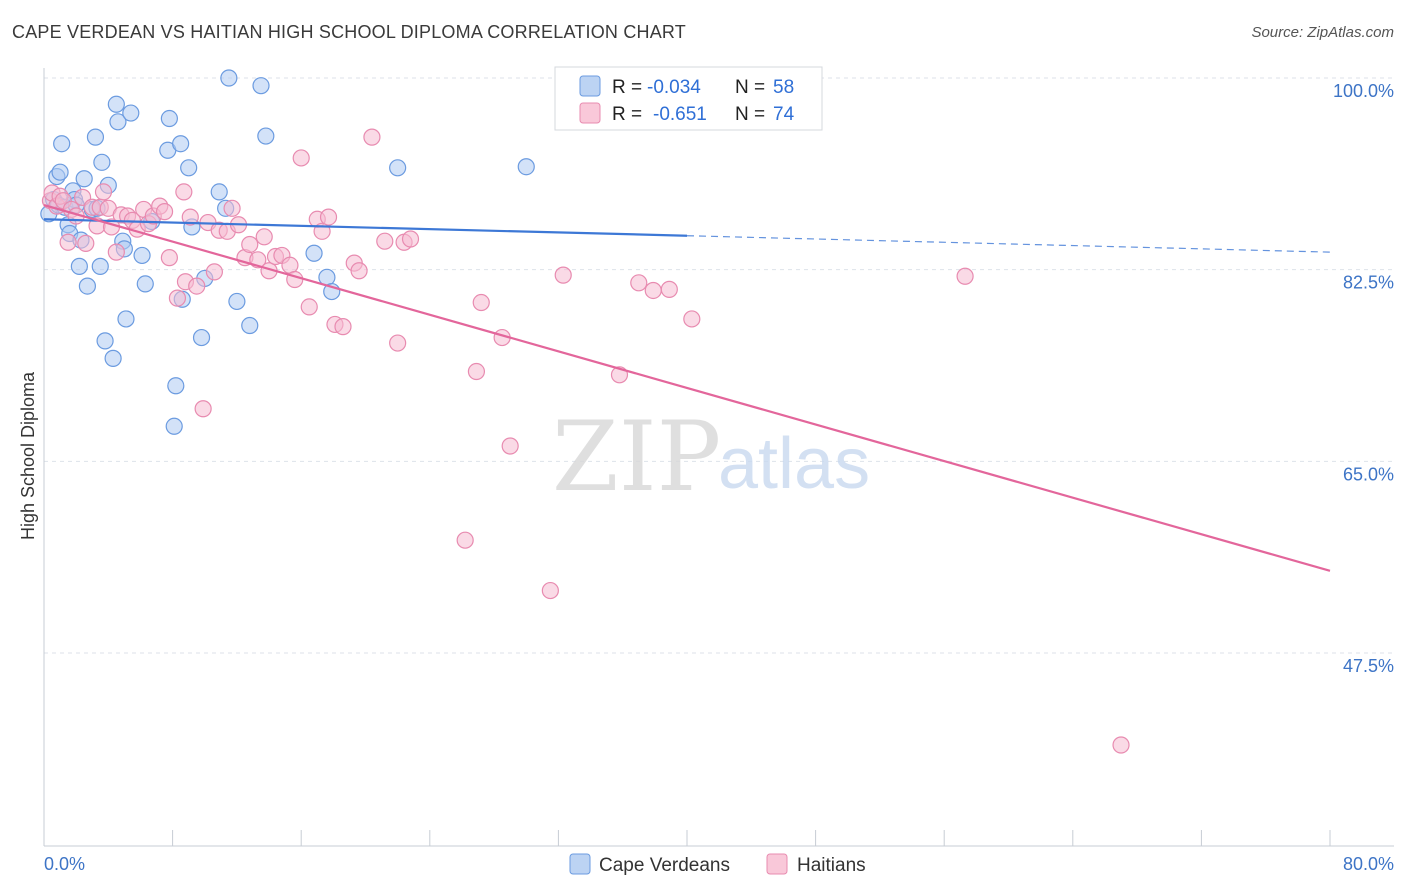 This screenshot has height=892, width=1406. Describe the element at coordinates (750, 87) in the screenshot. I see `legend-n-label-blue: N =` at that location.